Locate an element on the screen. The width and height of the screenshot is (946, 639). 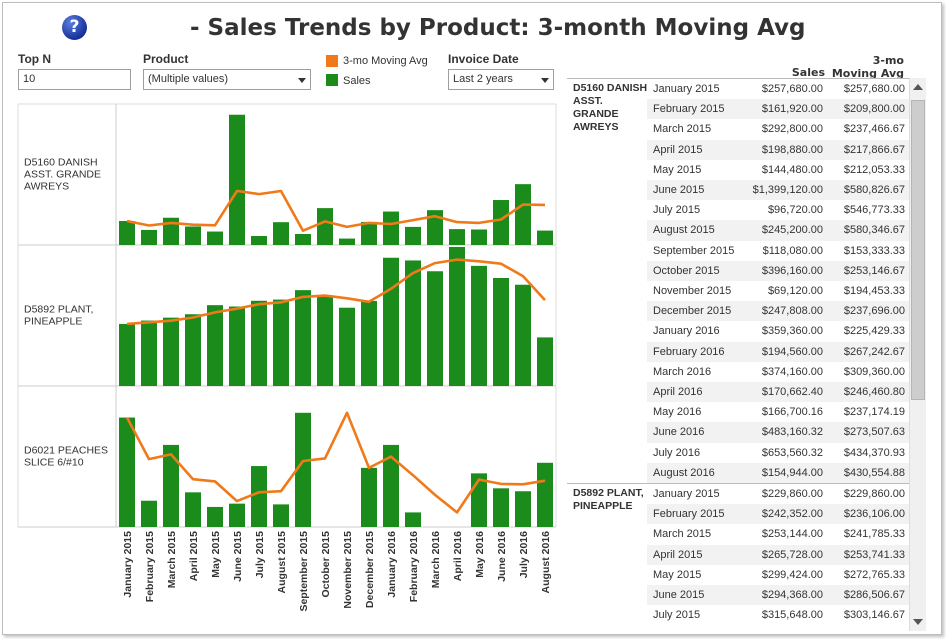
table-row: November 2015 $69,120.00 $194,453.33 is located at coordinates (778, 291).